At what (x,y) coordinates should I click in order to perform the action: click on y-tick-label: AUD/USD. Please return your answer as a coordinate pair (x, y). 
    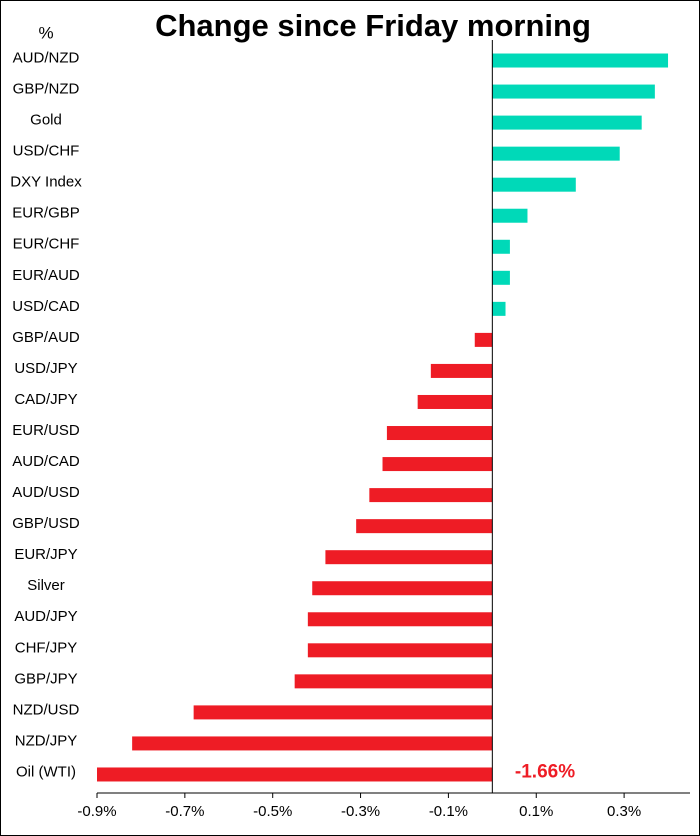
    Looking at the image, I should click on (46, 492).